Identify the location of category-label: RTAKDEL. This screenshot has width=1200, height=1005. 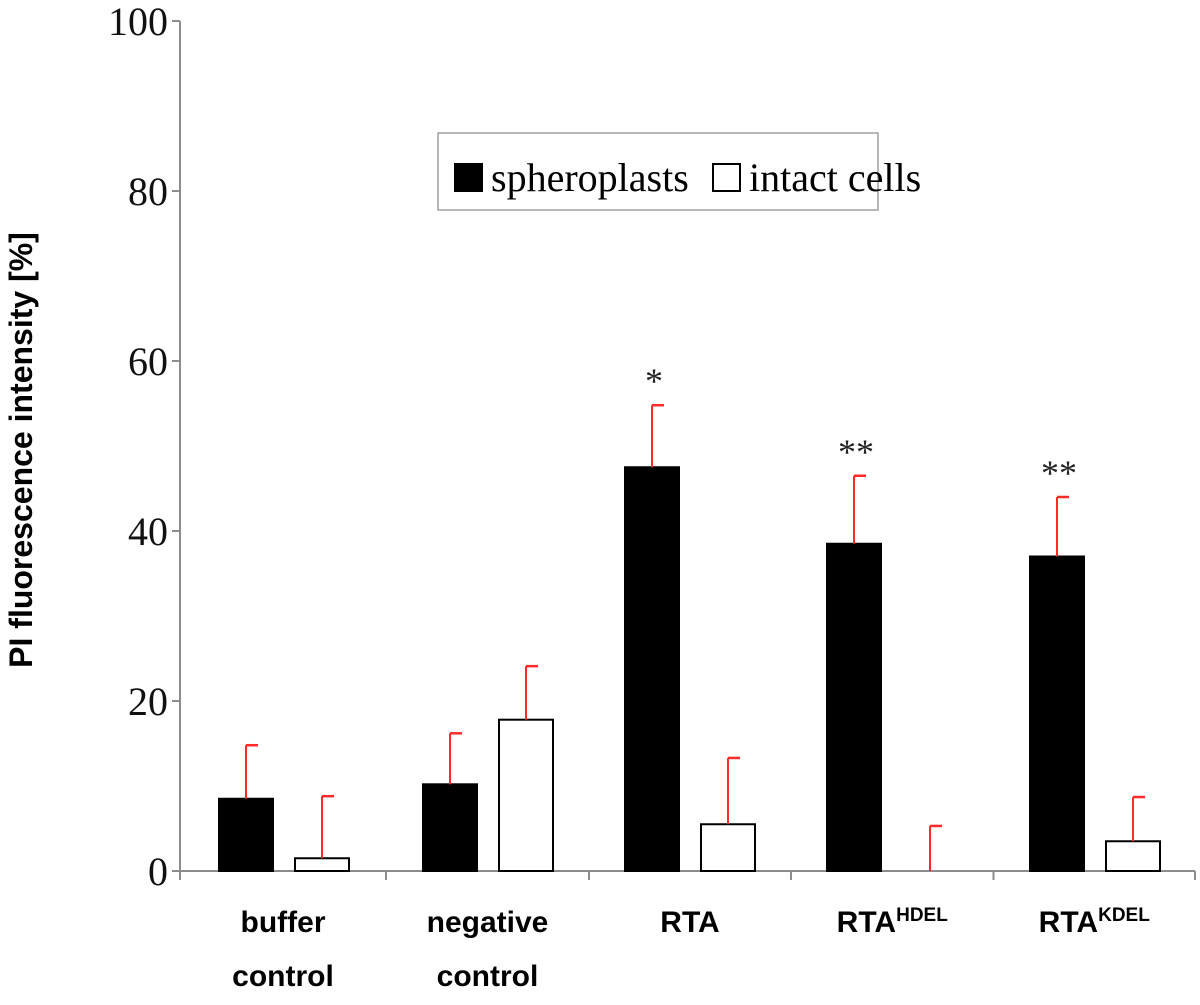
(1095, 922).